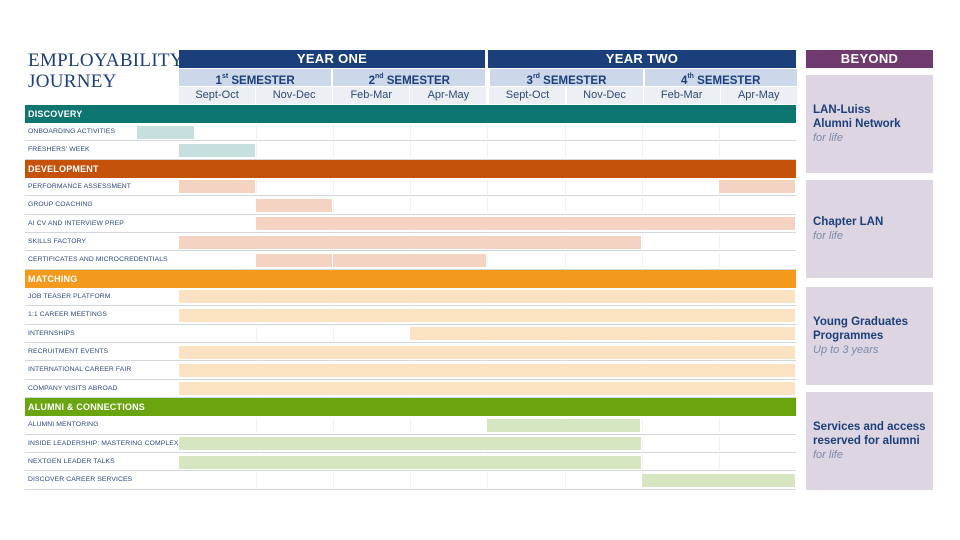 This screenshot has height=540, width=960. I want to click on semester-number: 1, so click(218, 80).